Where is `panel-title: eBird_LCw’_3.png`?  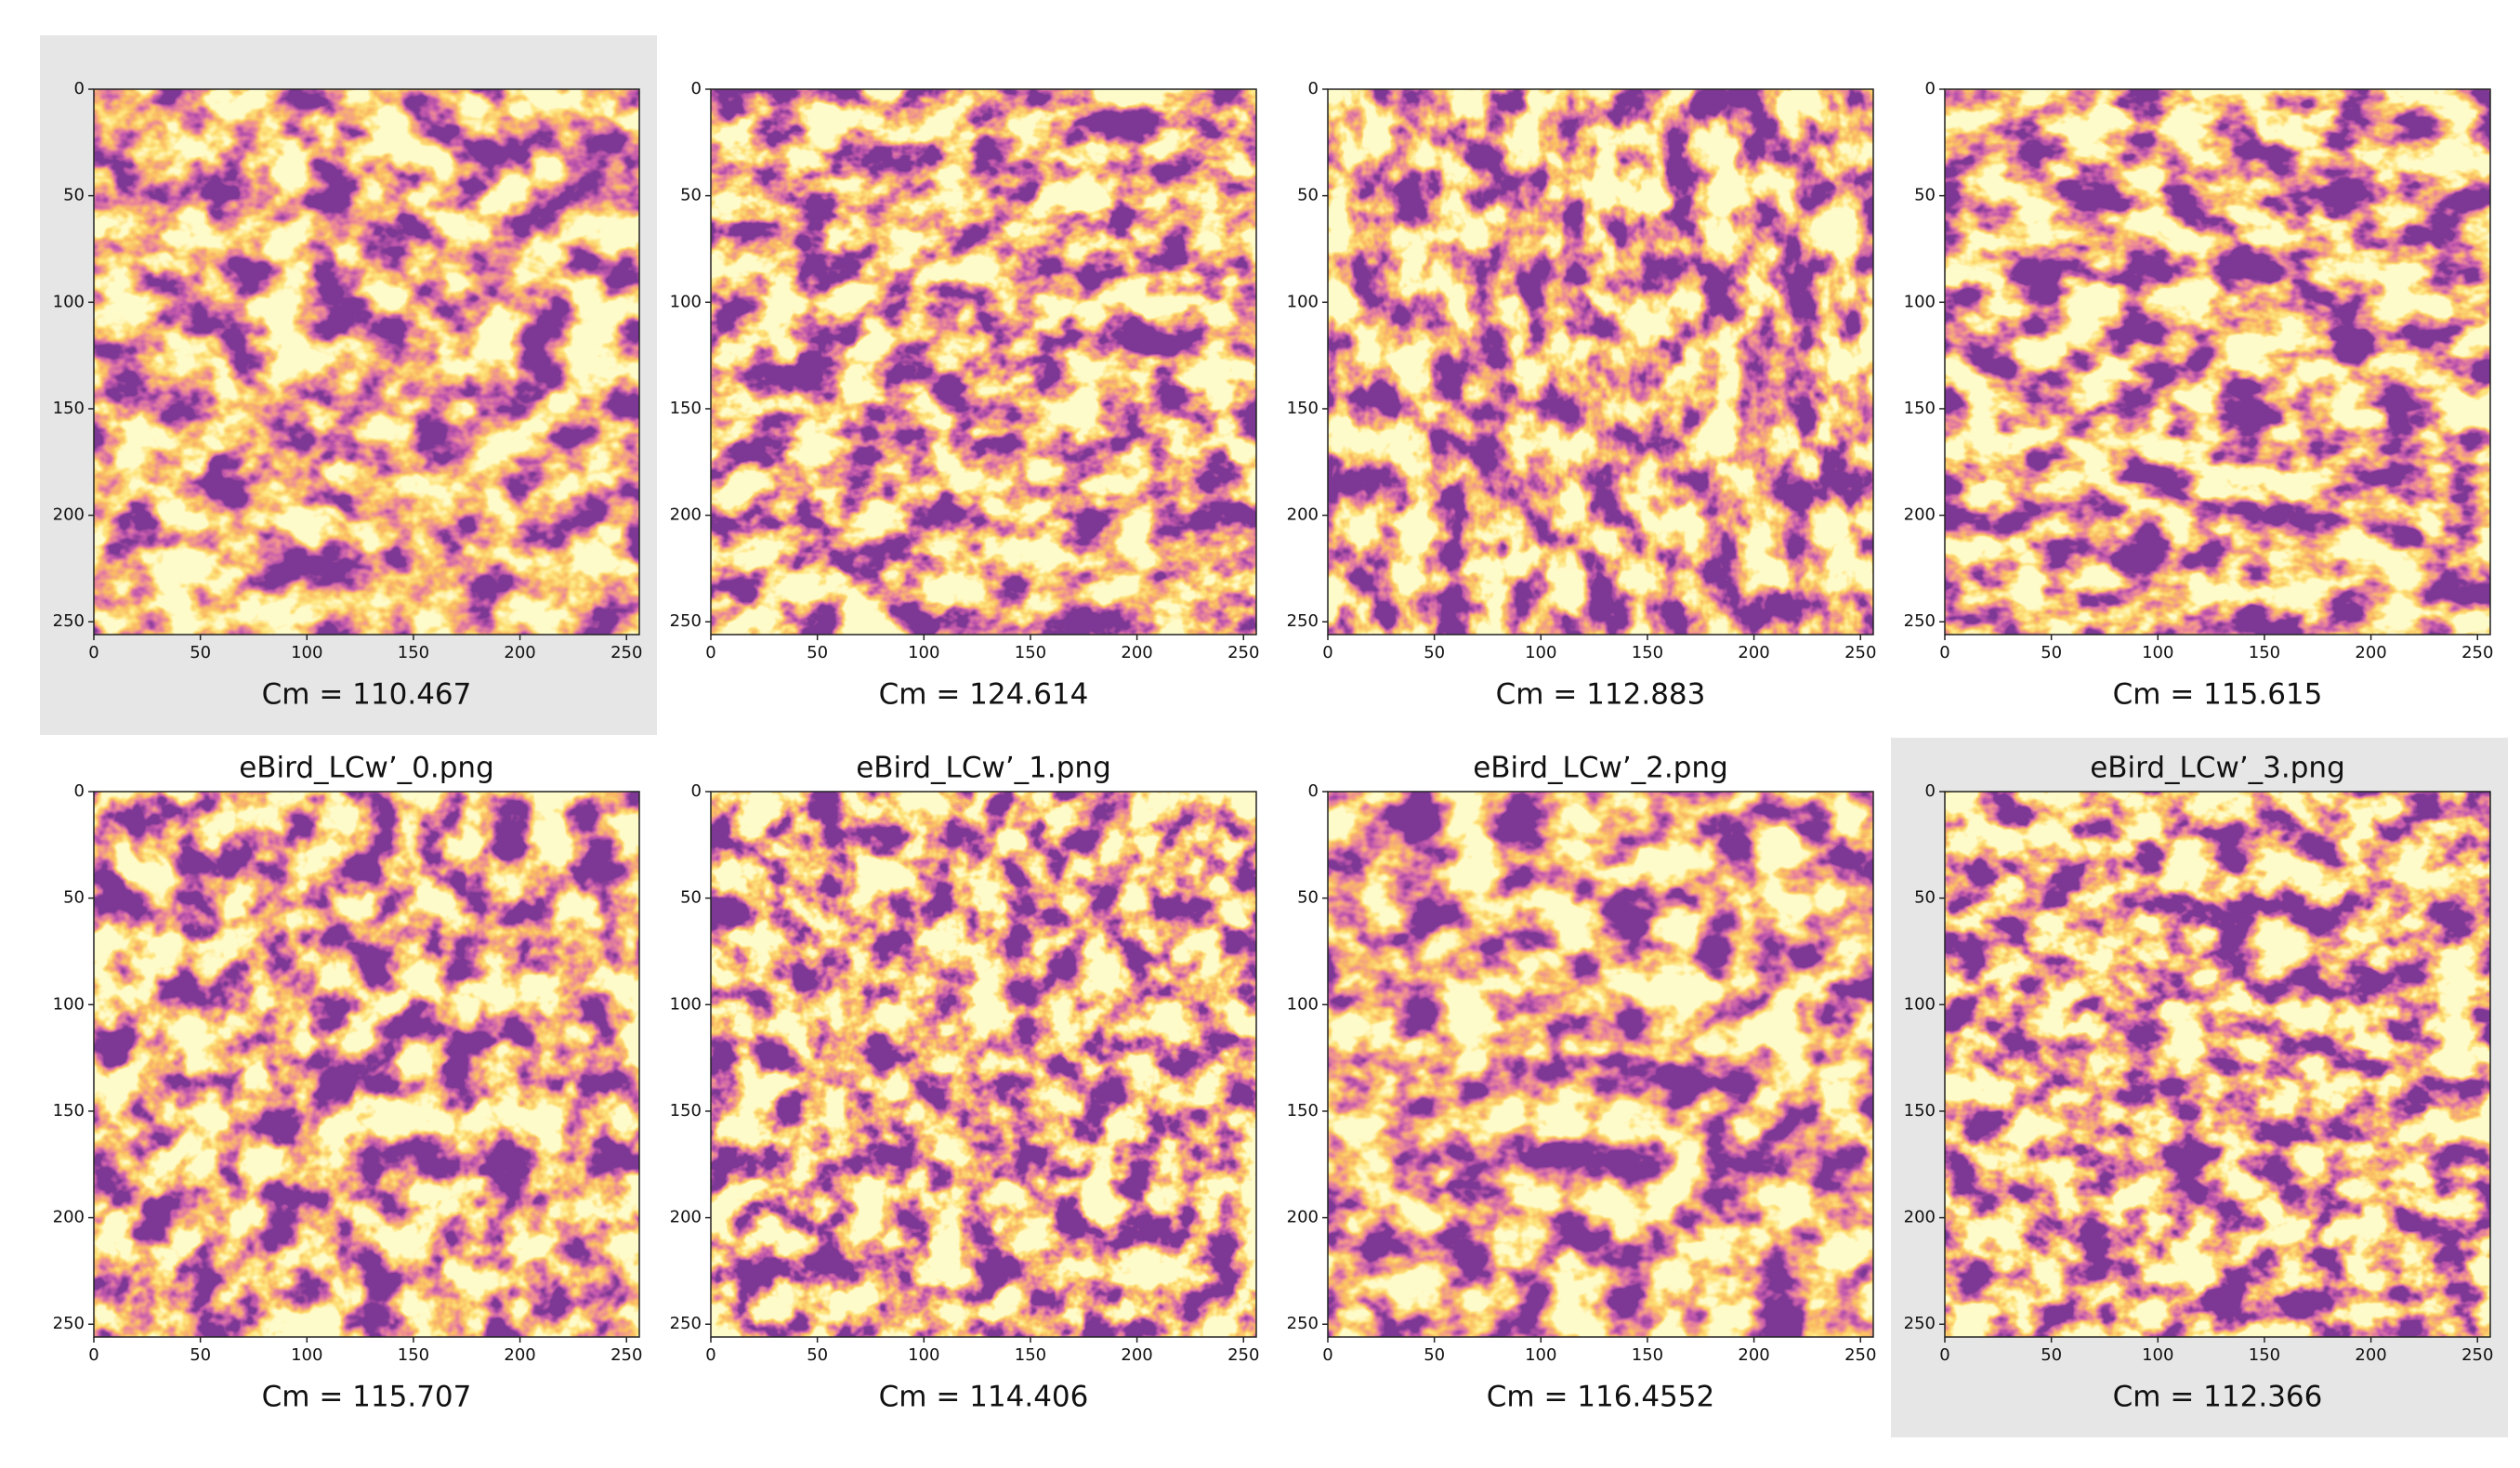
panel-title: eBird_LCw’_3.png is located at coordinates (2217, 768).